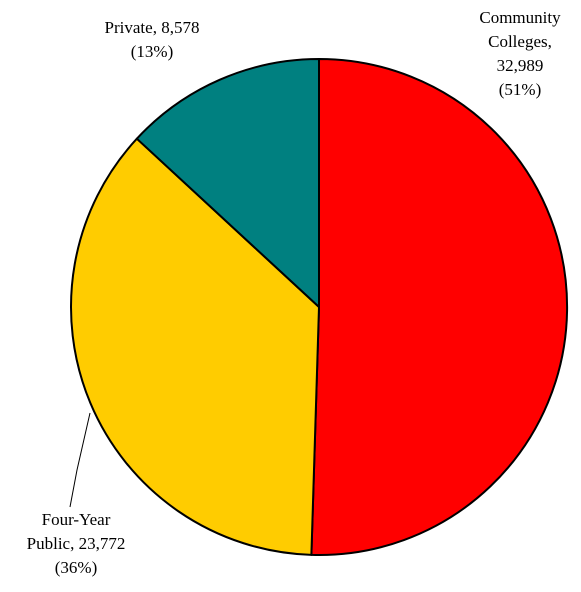 This screenshot has height=592, width=581. Describe the element at coordinates (76, 567) in the screenshot. I see `pie-label-line: (36%)` at that location.